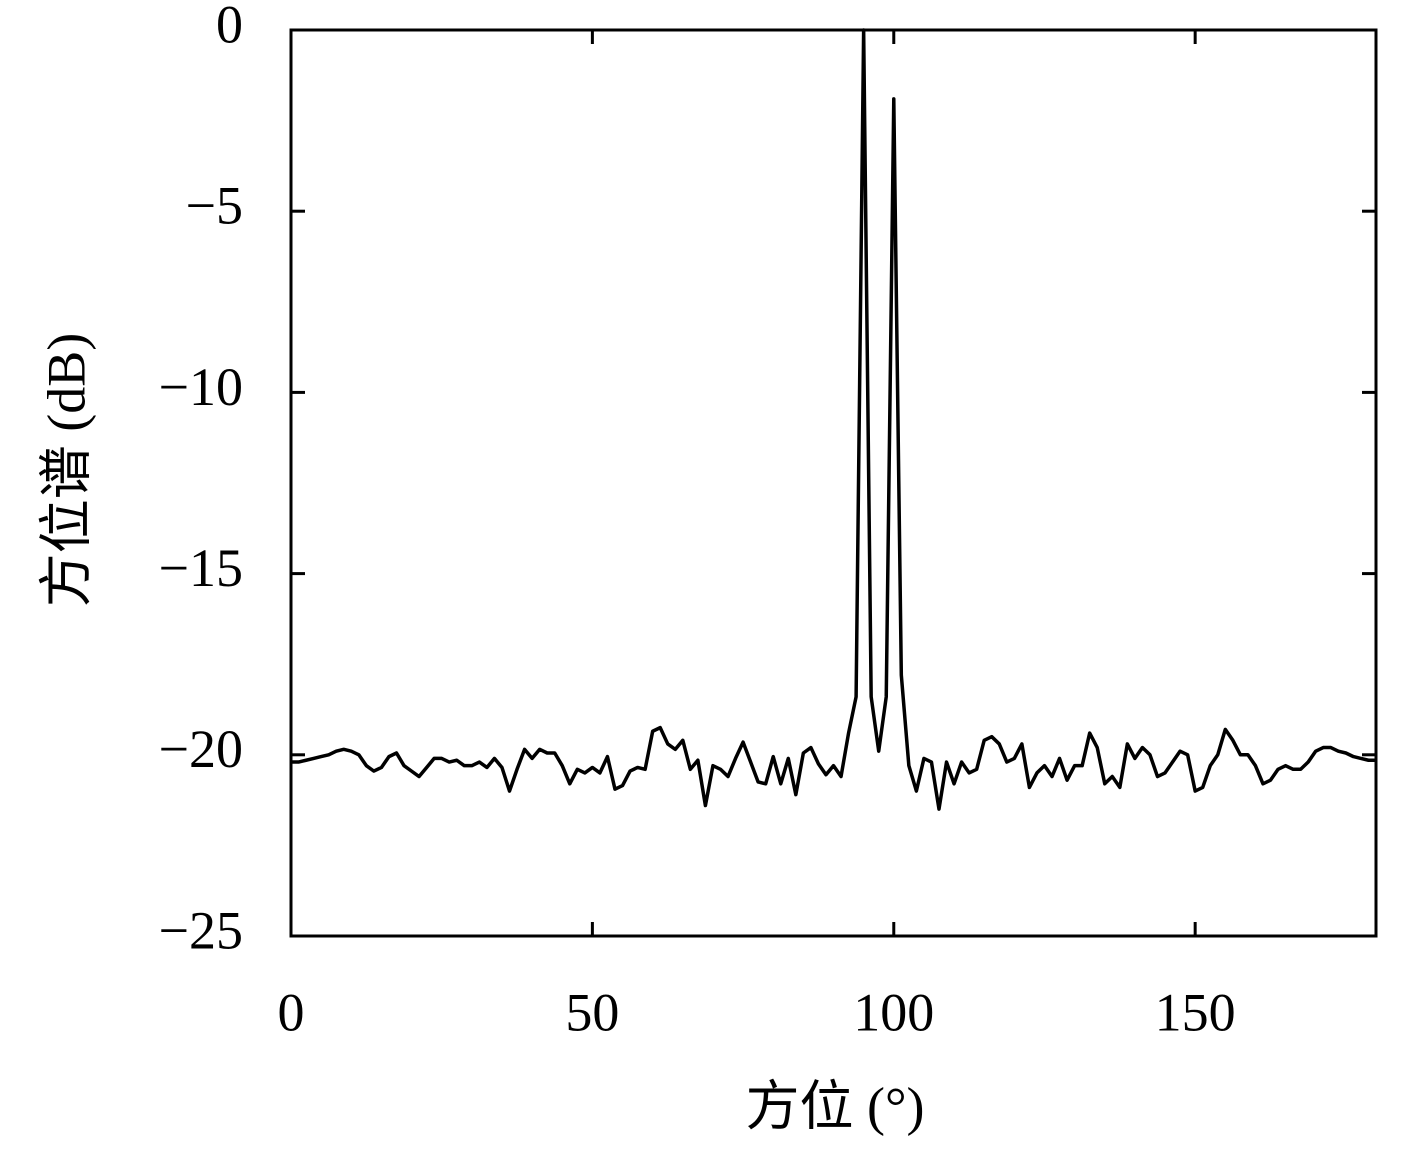 The image size is (1417, 1157). What do you see at coordinates (66, 470) in the screenshot?
I see `y-axis-label: 方位谱 (dB)` at bounding box center [66, 470].